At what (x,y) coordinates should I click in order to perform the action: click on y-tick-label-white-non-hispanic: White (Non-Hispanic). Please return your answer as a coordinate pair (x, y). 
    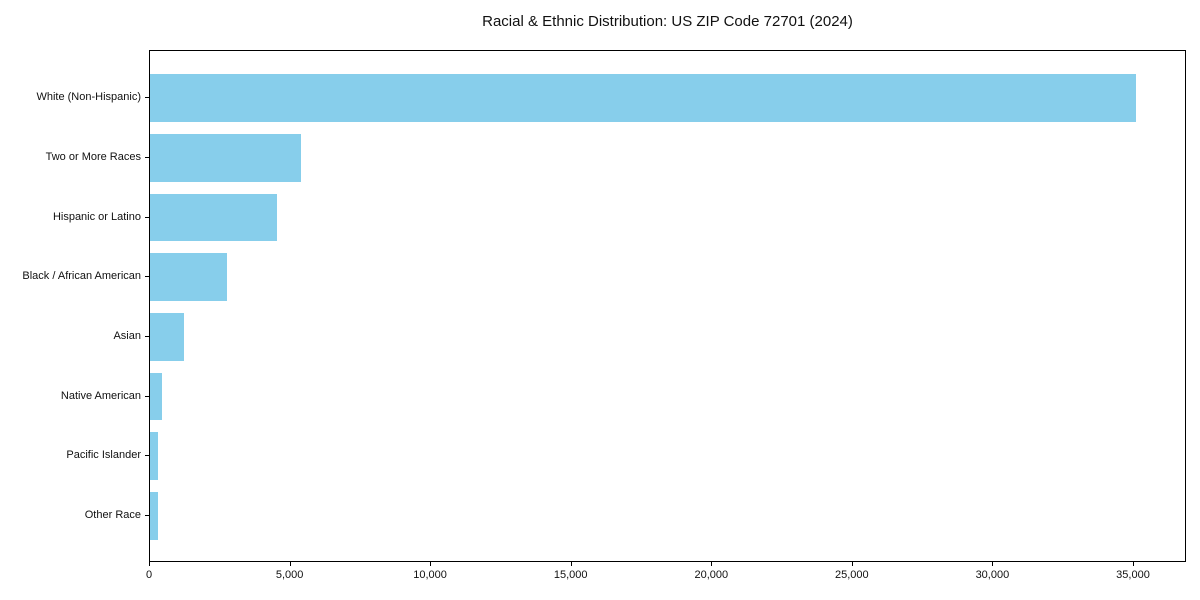
    Looking at the image, I should click on (88, 97).